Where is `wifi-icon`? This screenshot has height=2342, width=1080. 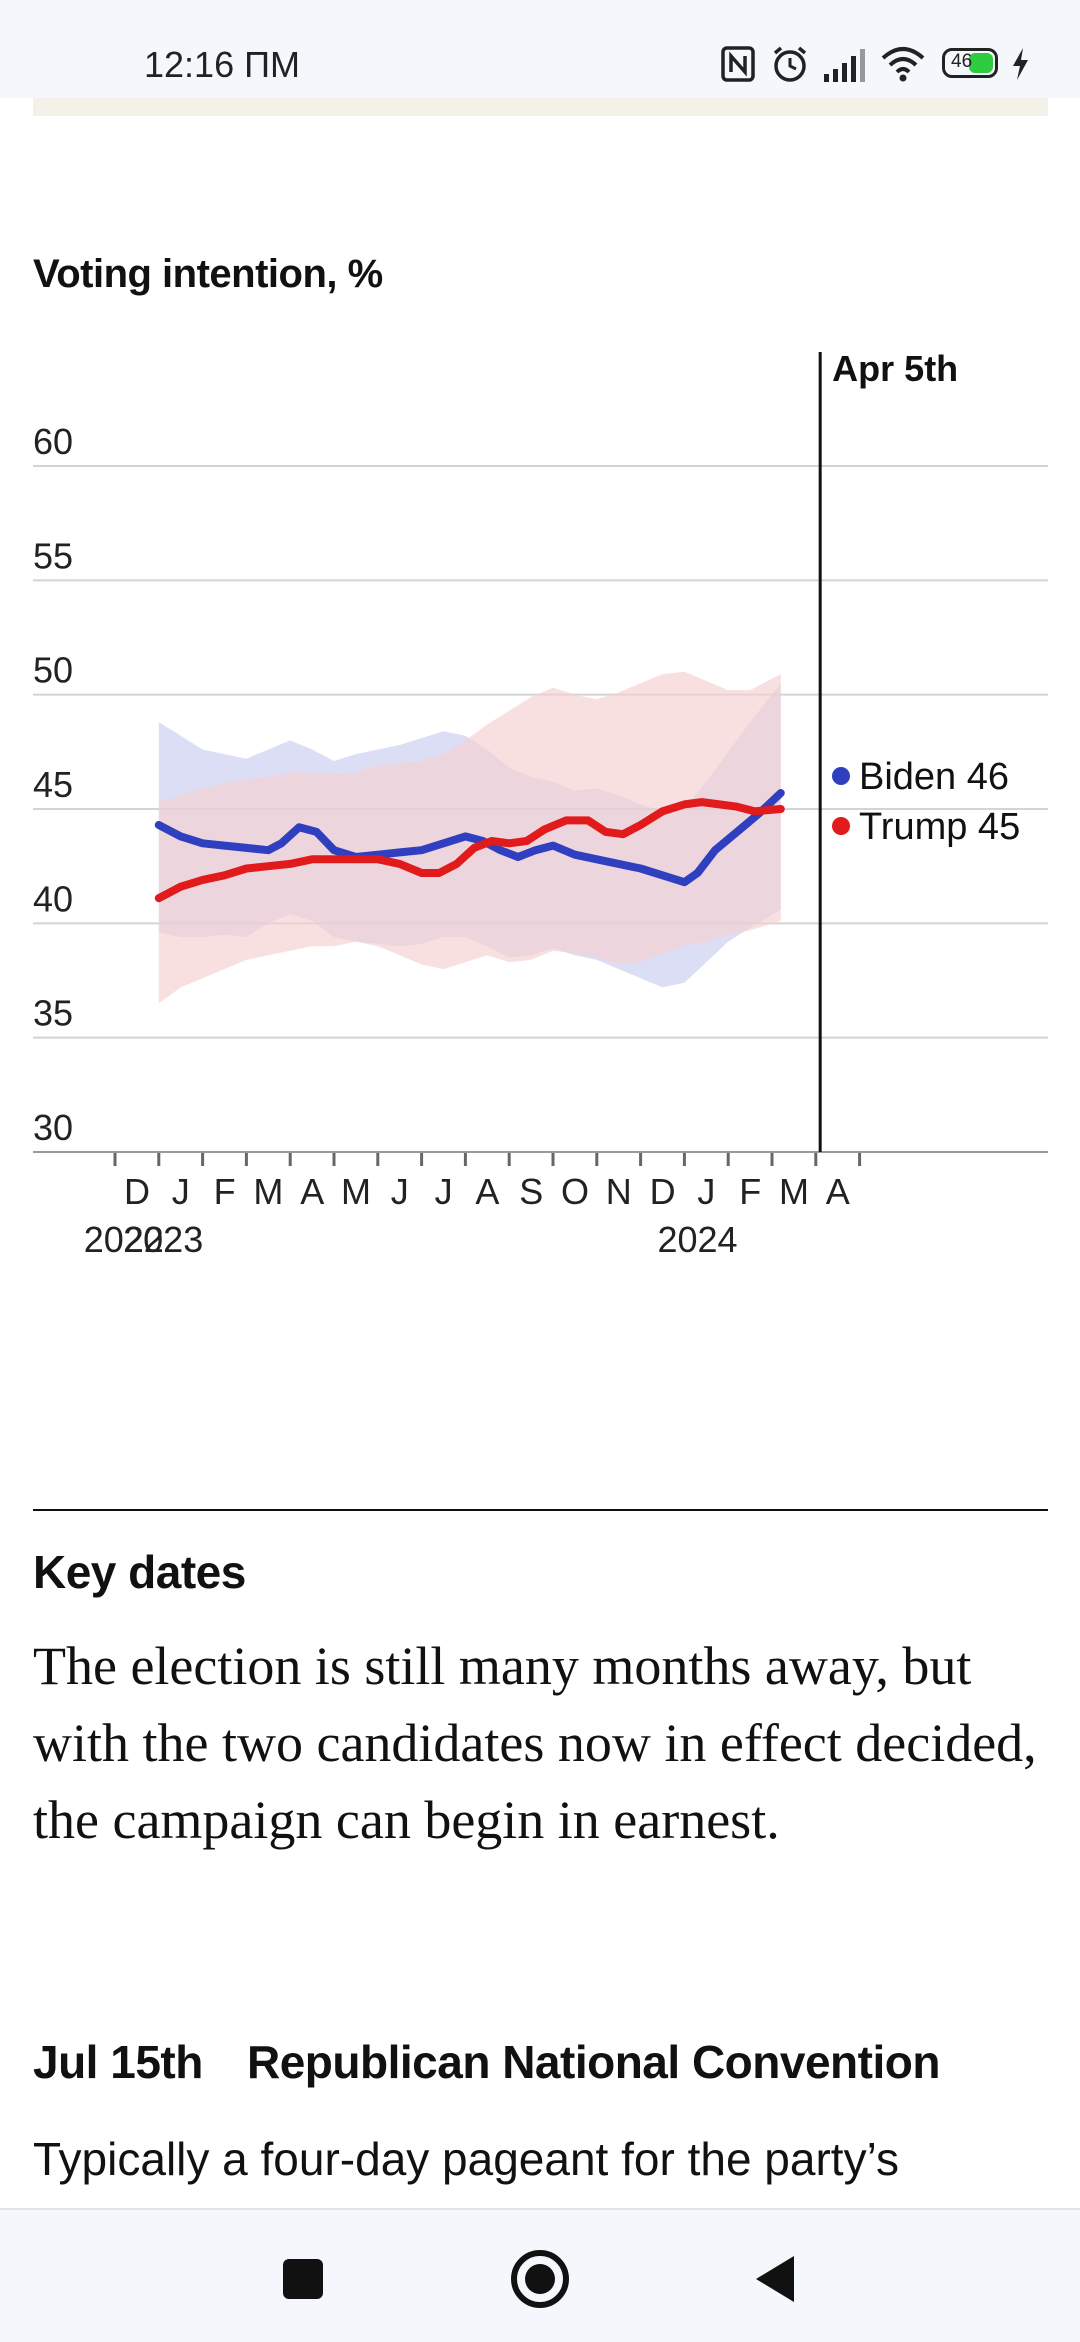 wifi-icon is located at coordinates (903, 64).